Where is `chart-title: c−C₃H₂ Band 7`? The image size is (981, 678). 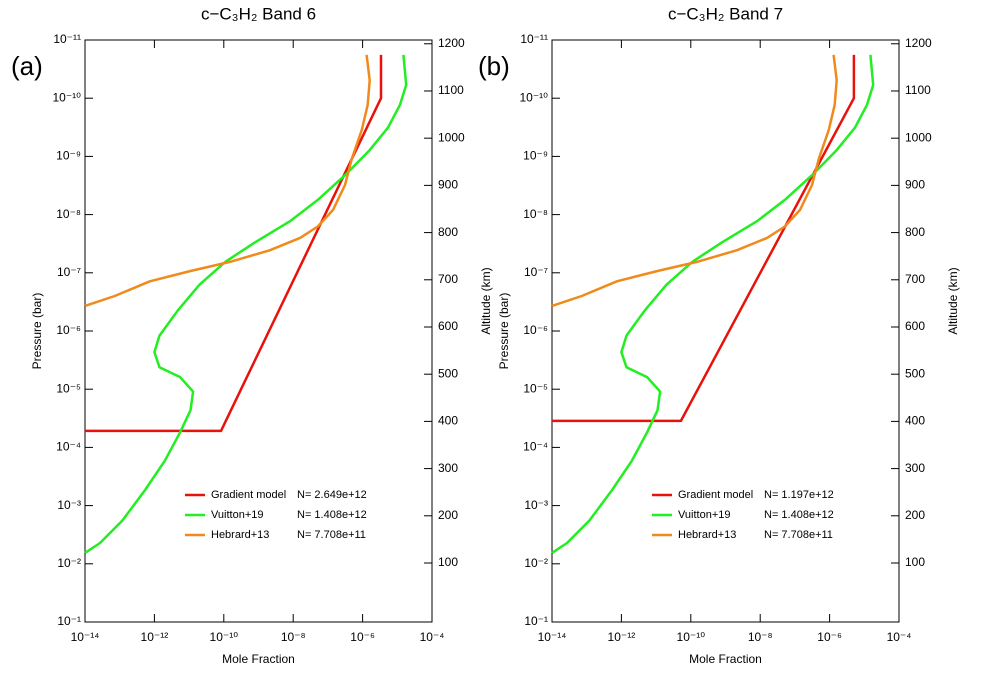 chart-title: c−C₃H₂ Band 7 is located at coordinates (725, 13).